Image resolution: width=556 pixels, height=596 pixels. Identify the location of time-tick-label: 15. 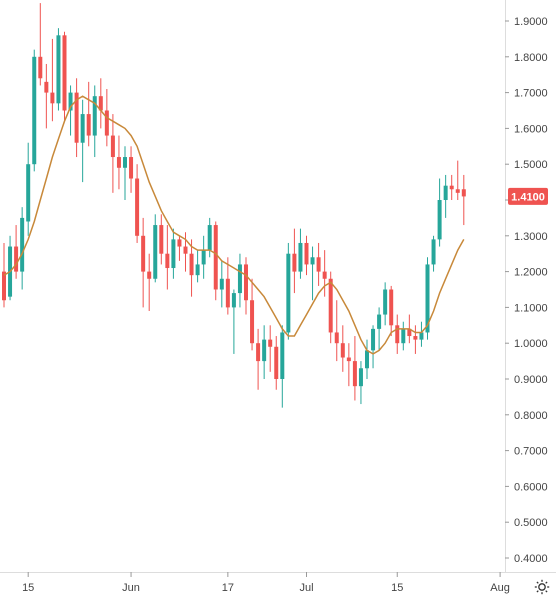
(28, 588).